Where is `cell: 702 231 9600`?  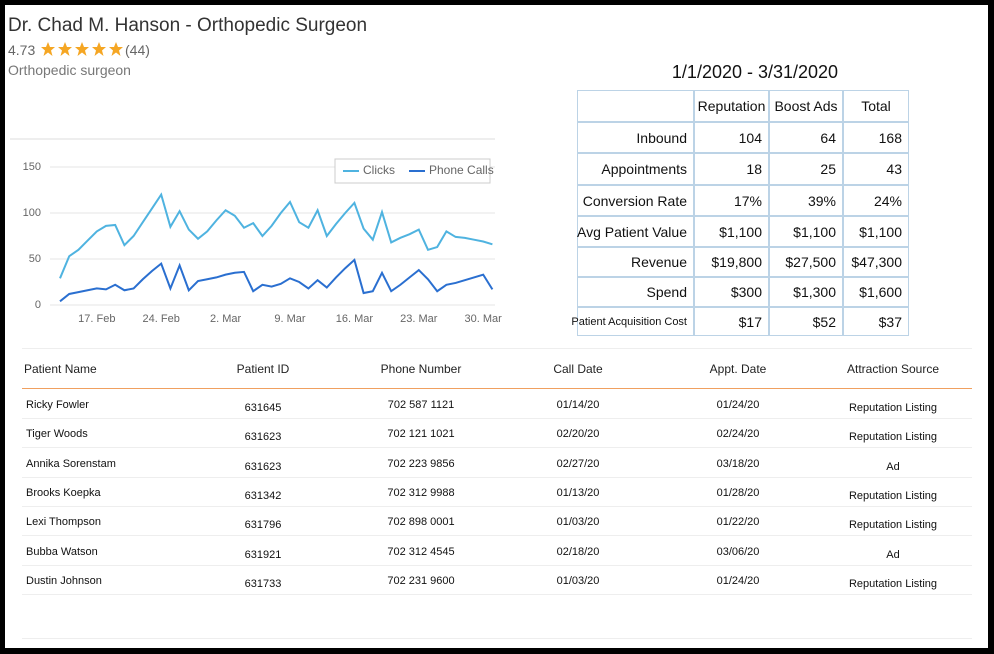 cell: 702 231 9600 is located at coordinates (421, 580).